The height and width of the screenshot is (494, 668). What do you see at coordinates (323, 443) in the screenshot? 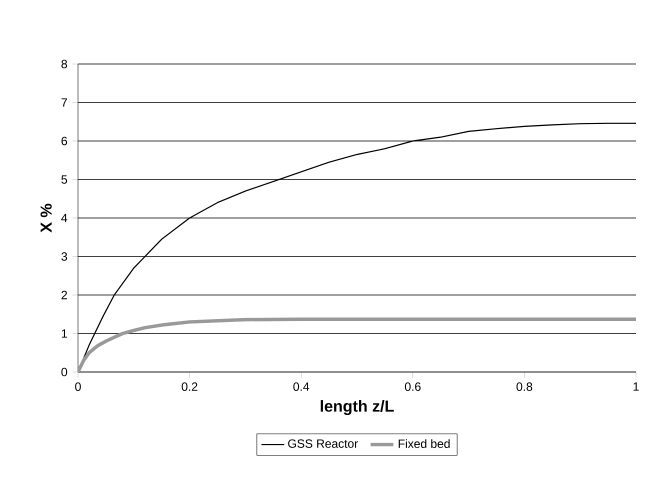
I see `legend-label: GSS Reactor` at bounding box center [323, 443].